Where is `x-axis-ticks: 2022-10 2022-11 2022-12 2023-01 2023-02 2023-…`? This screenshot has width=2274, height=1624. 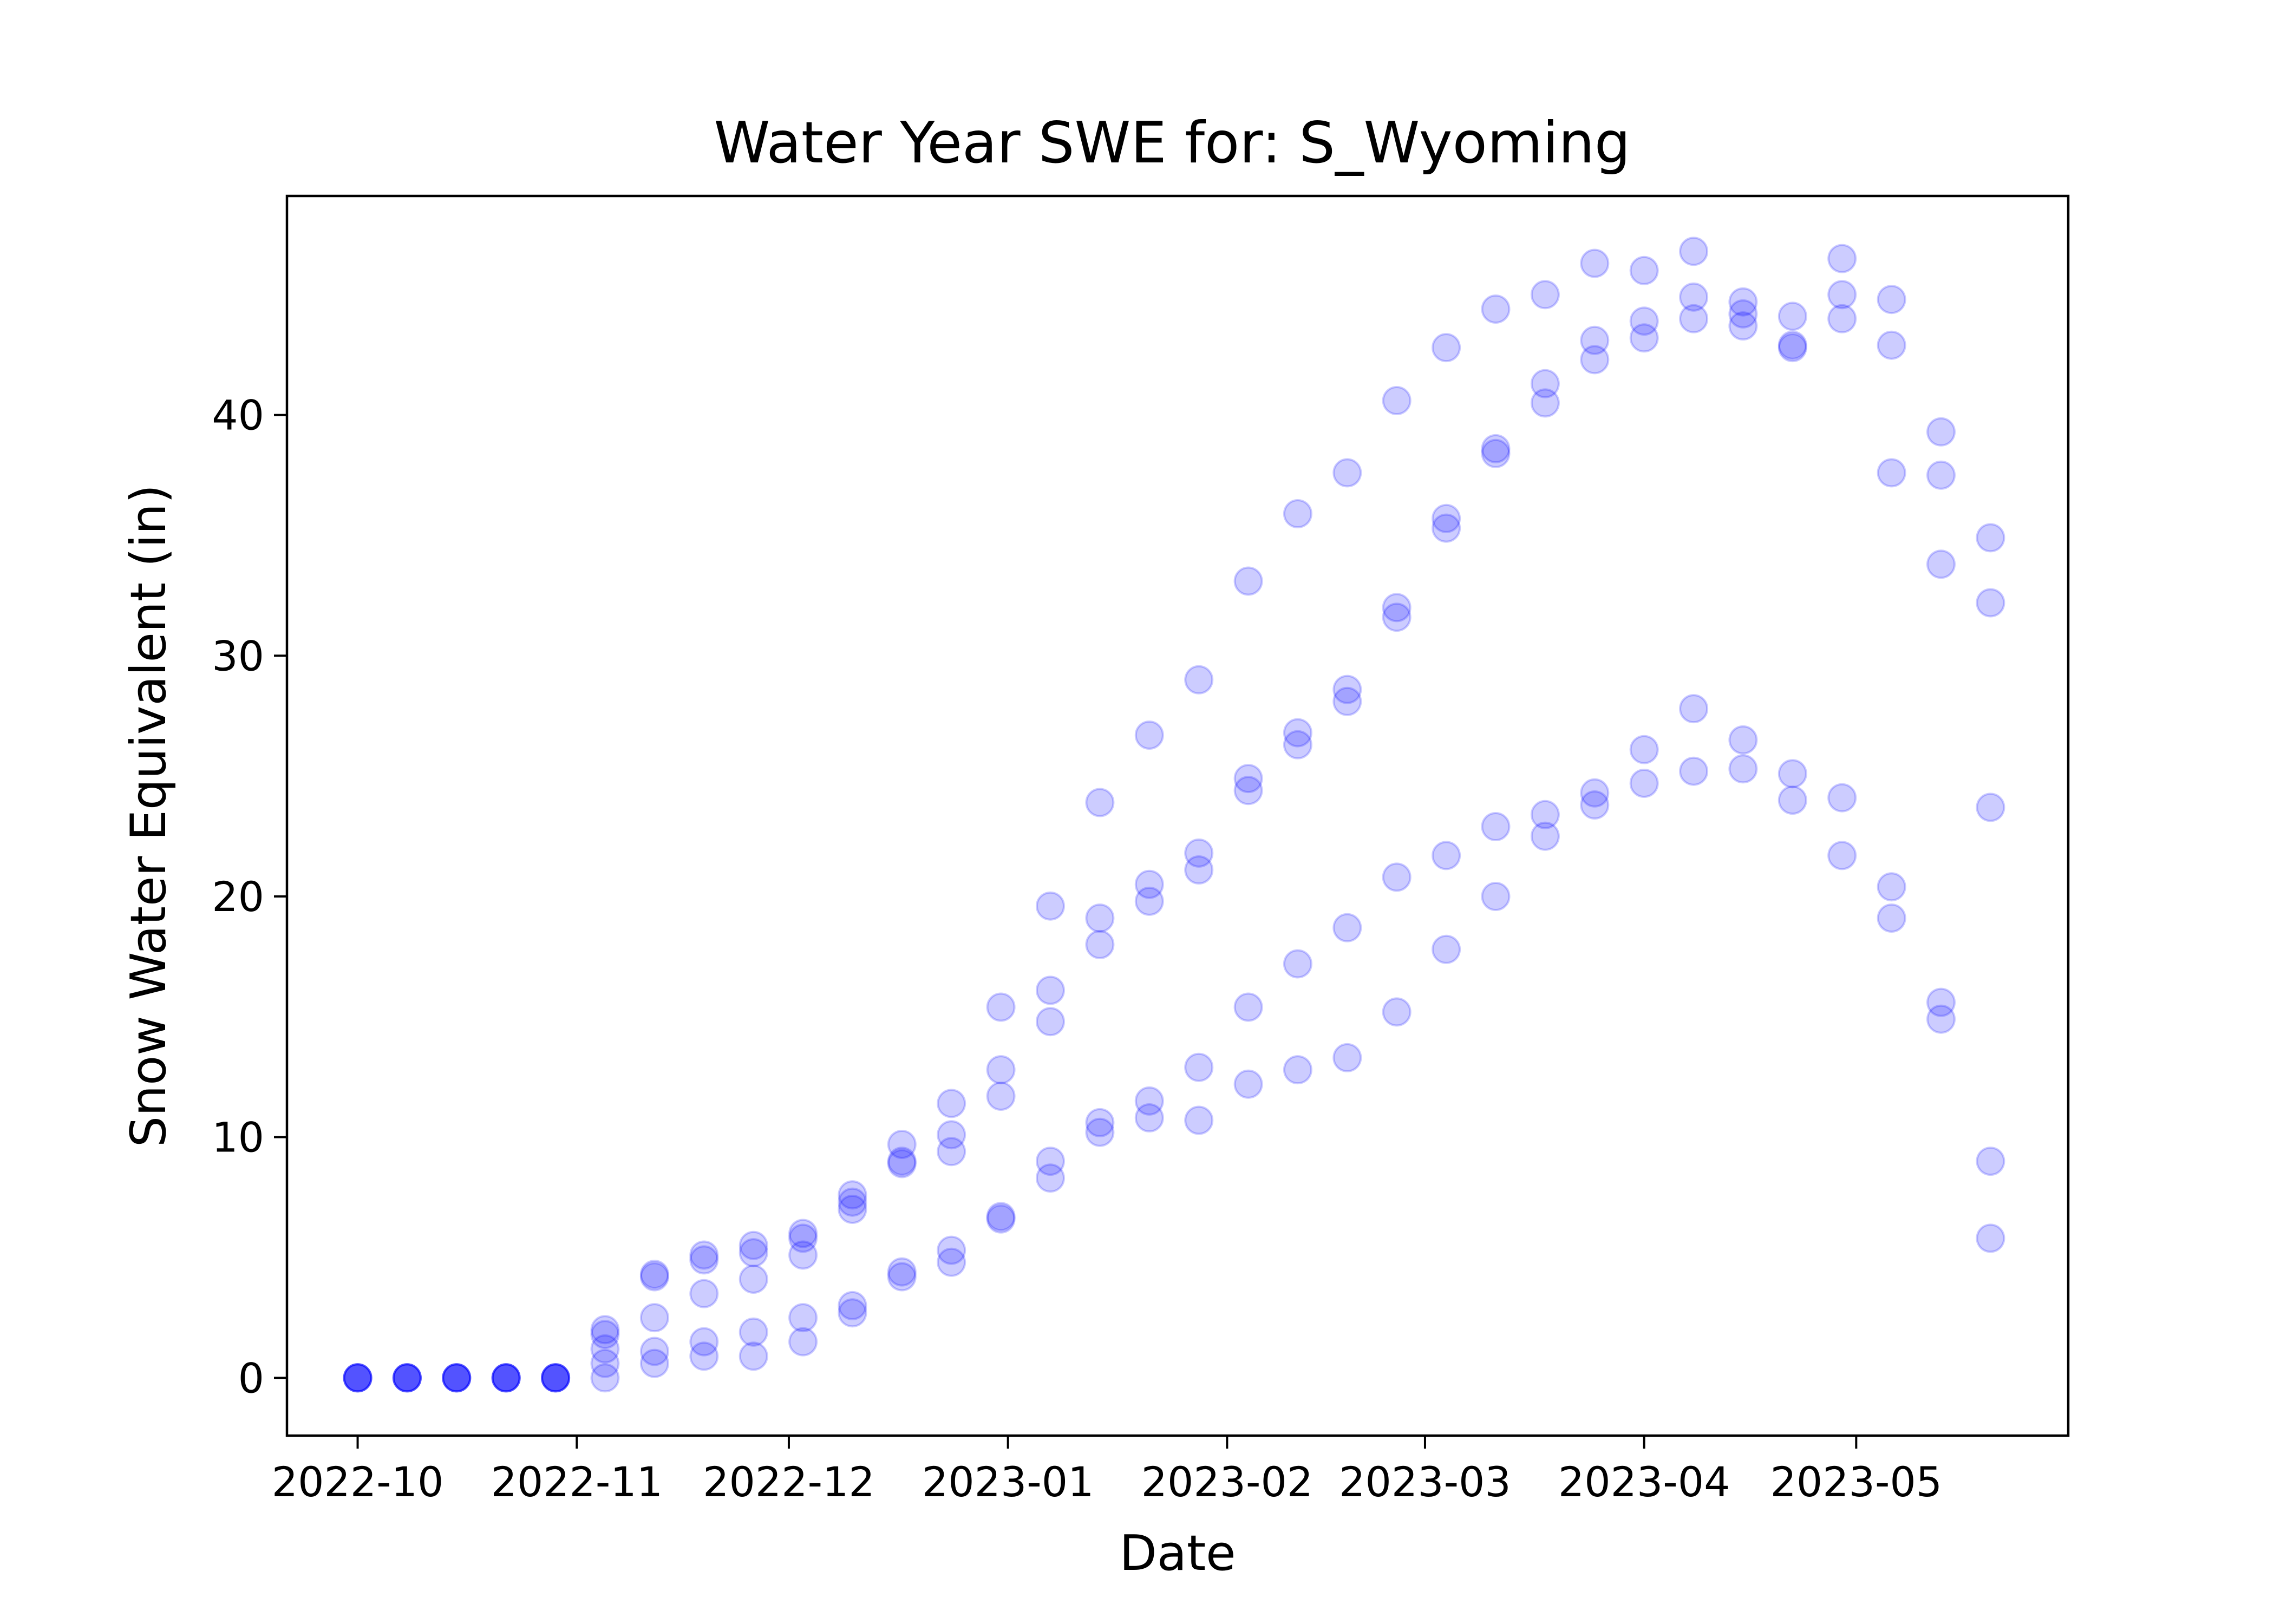 x-axis-ticks: 2022-10 2022-11 2022-12 2023-01 2023-02 2023-… is located at coordinates (1107, 1471).